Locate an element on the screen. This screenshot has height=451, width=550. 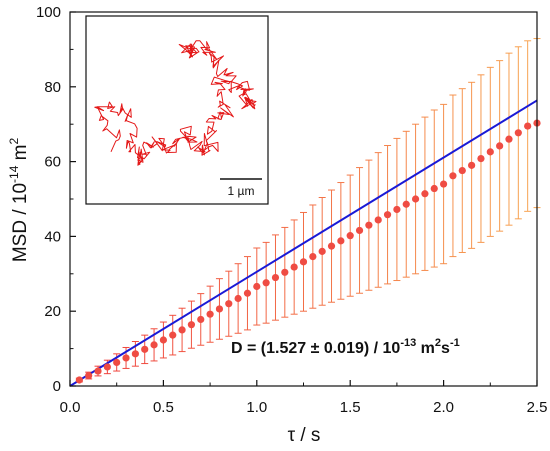
trajectory-inset: 1 µm is located at coordinates (177, 110).